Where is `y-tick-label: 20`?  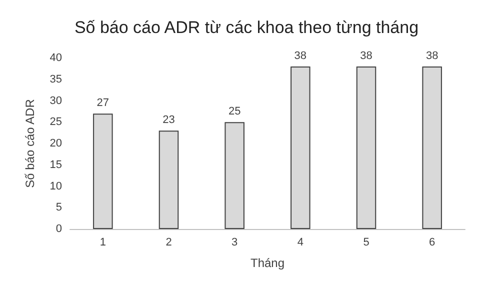
y-tick-label: 20 is located at coordinates (56, 144).